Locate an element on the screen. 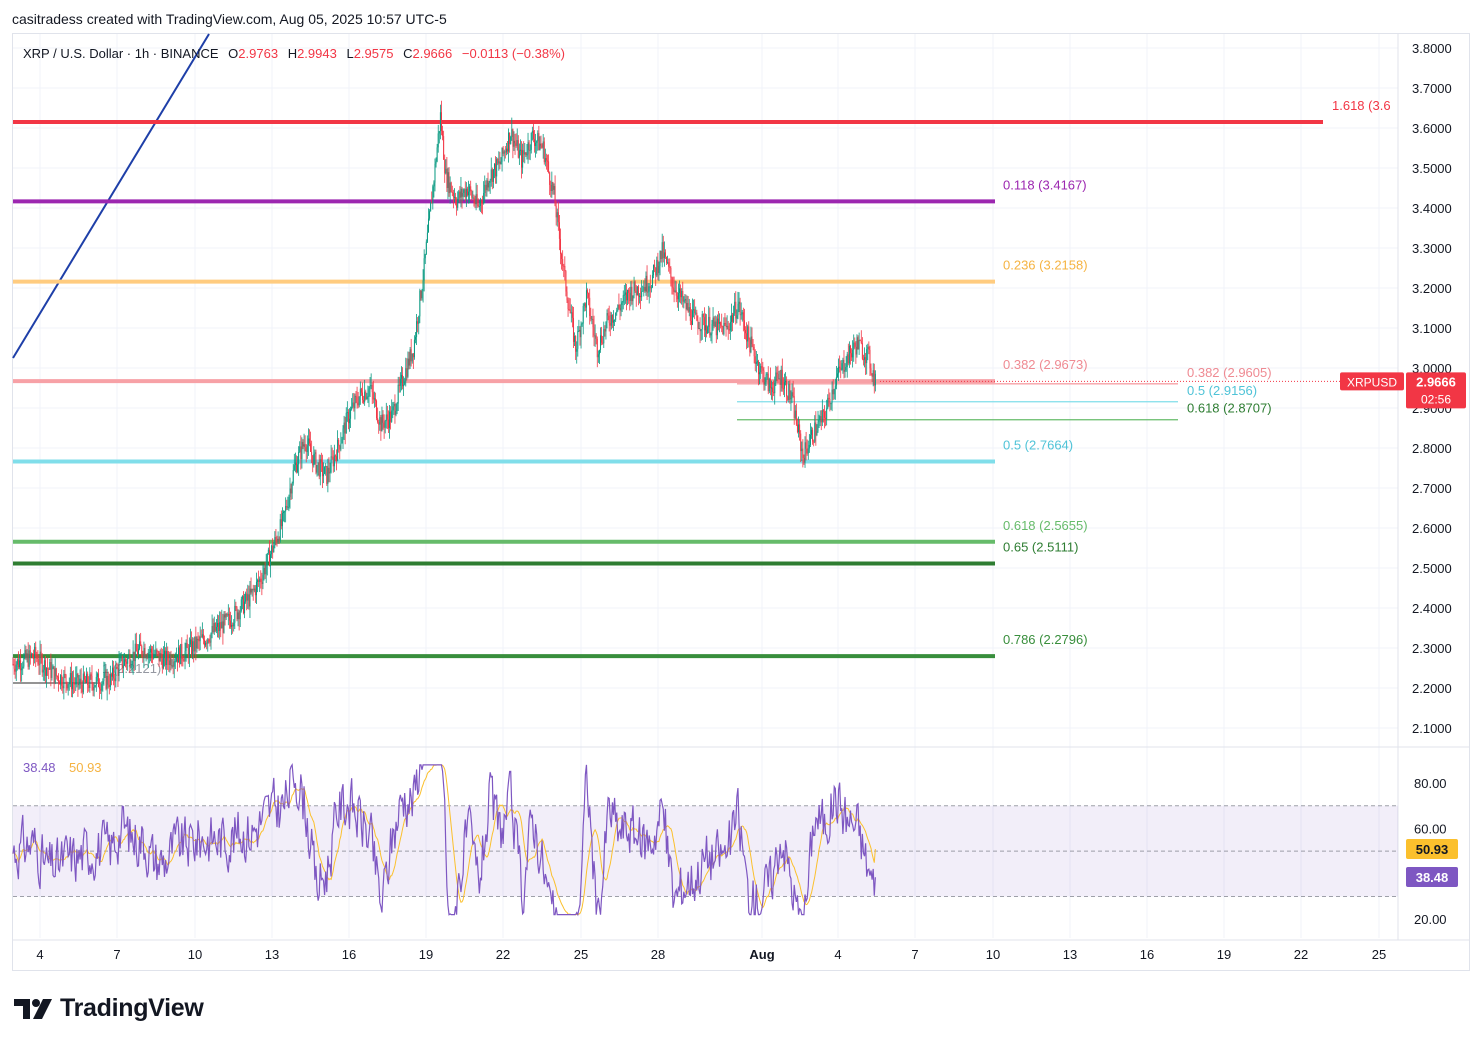 The image size is (1483, 1046). price-tick-label: 3.2000 is located at coordinates (1432, 288).